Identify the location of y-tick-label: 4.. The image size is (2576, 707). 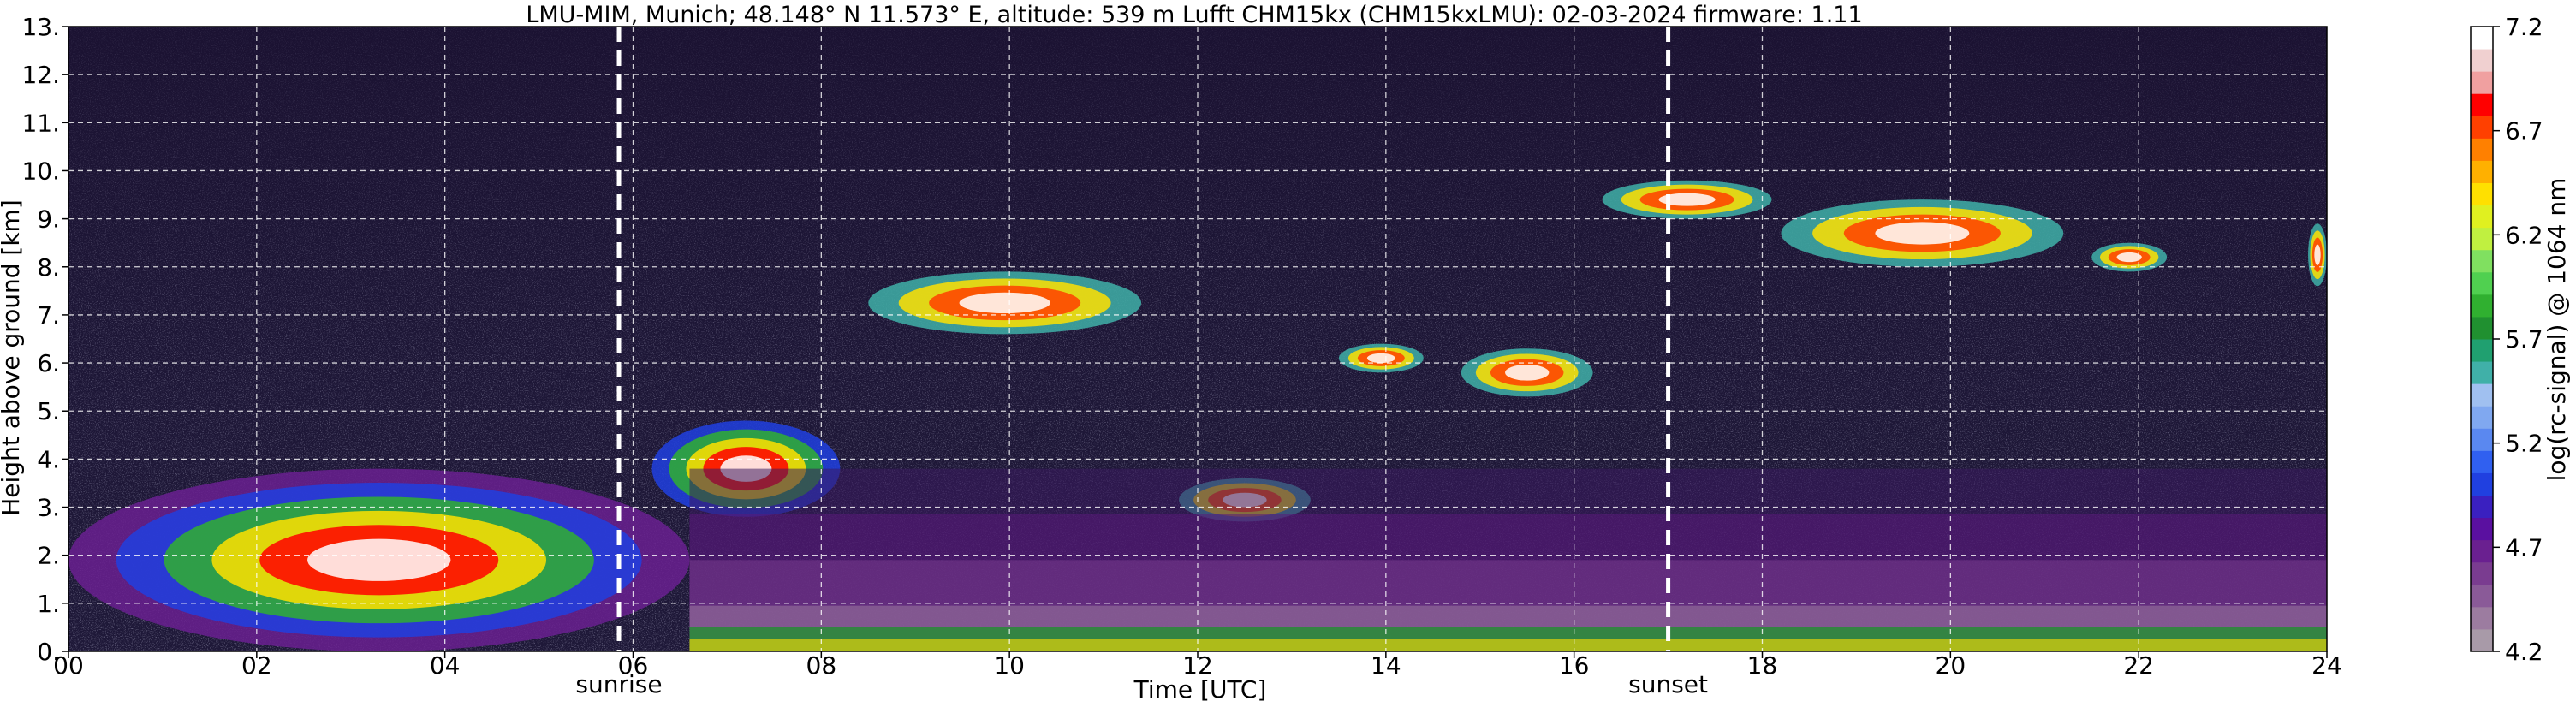
(48, 459).